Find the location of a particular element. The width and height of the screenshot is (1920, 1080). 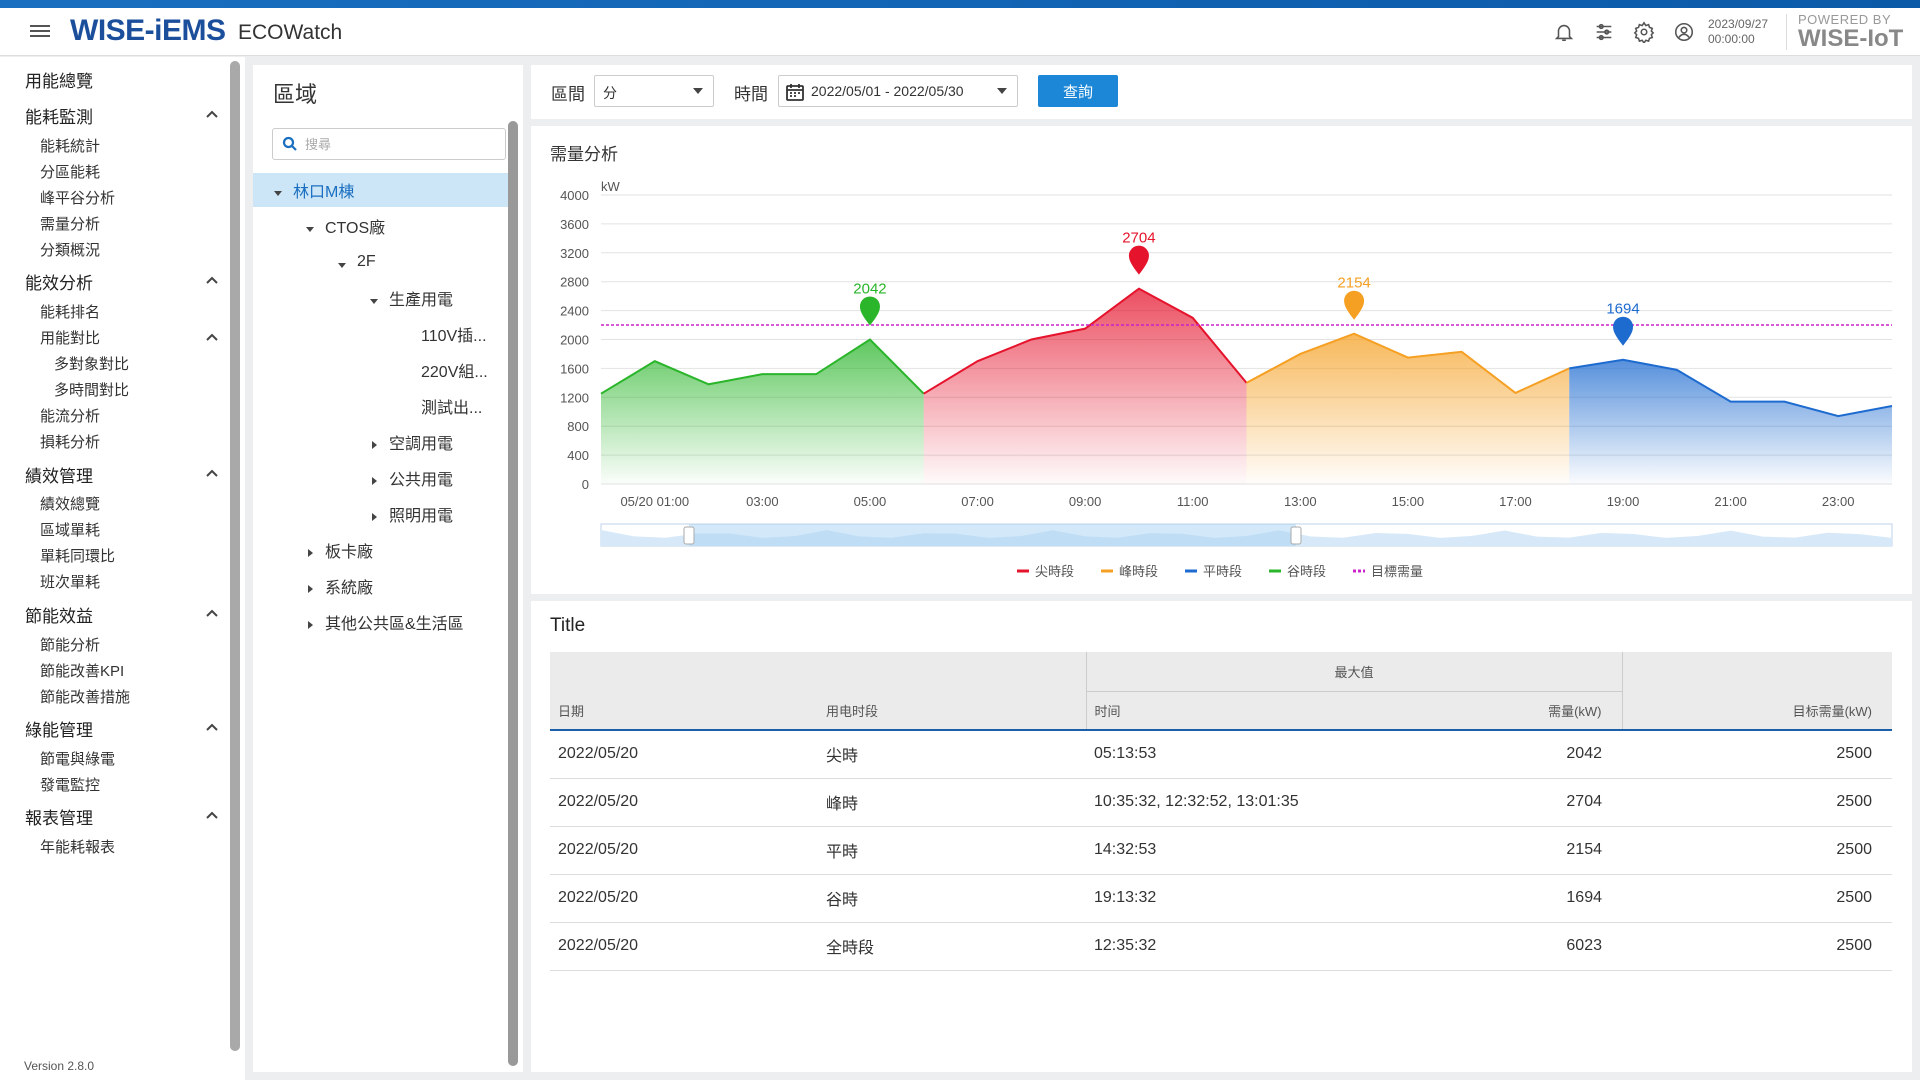

tree-node: 空調用電 is located at coordinates (380, 442).